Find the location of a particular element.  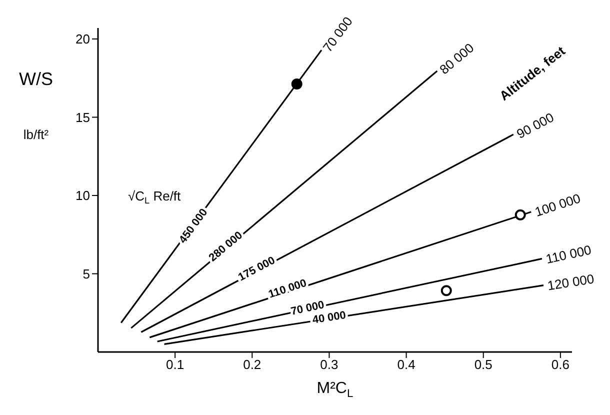

y-tick-label: 10 is located at coordinates (83, 196).